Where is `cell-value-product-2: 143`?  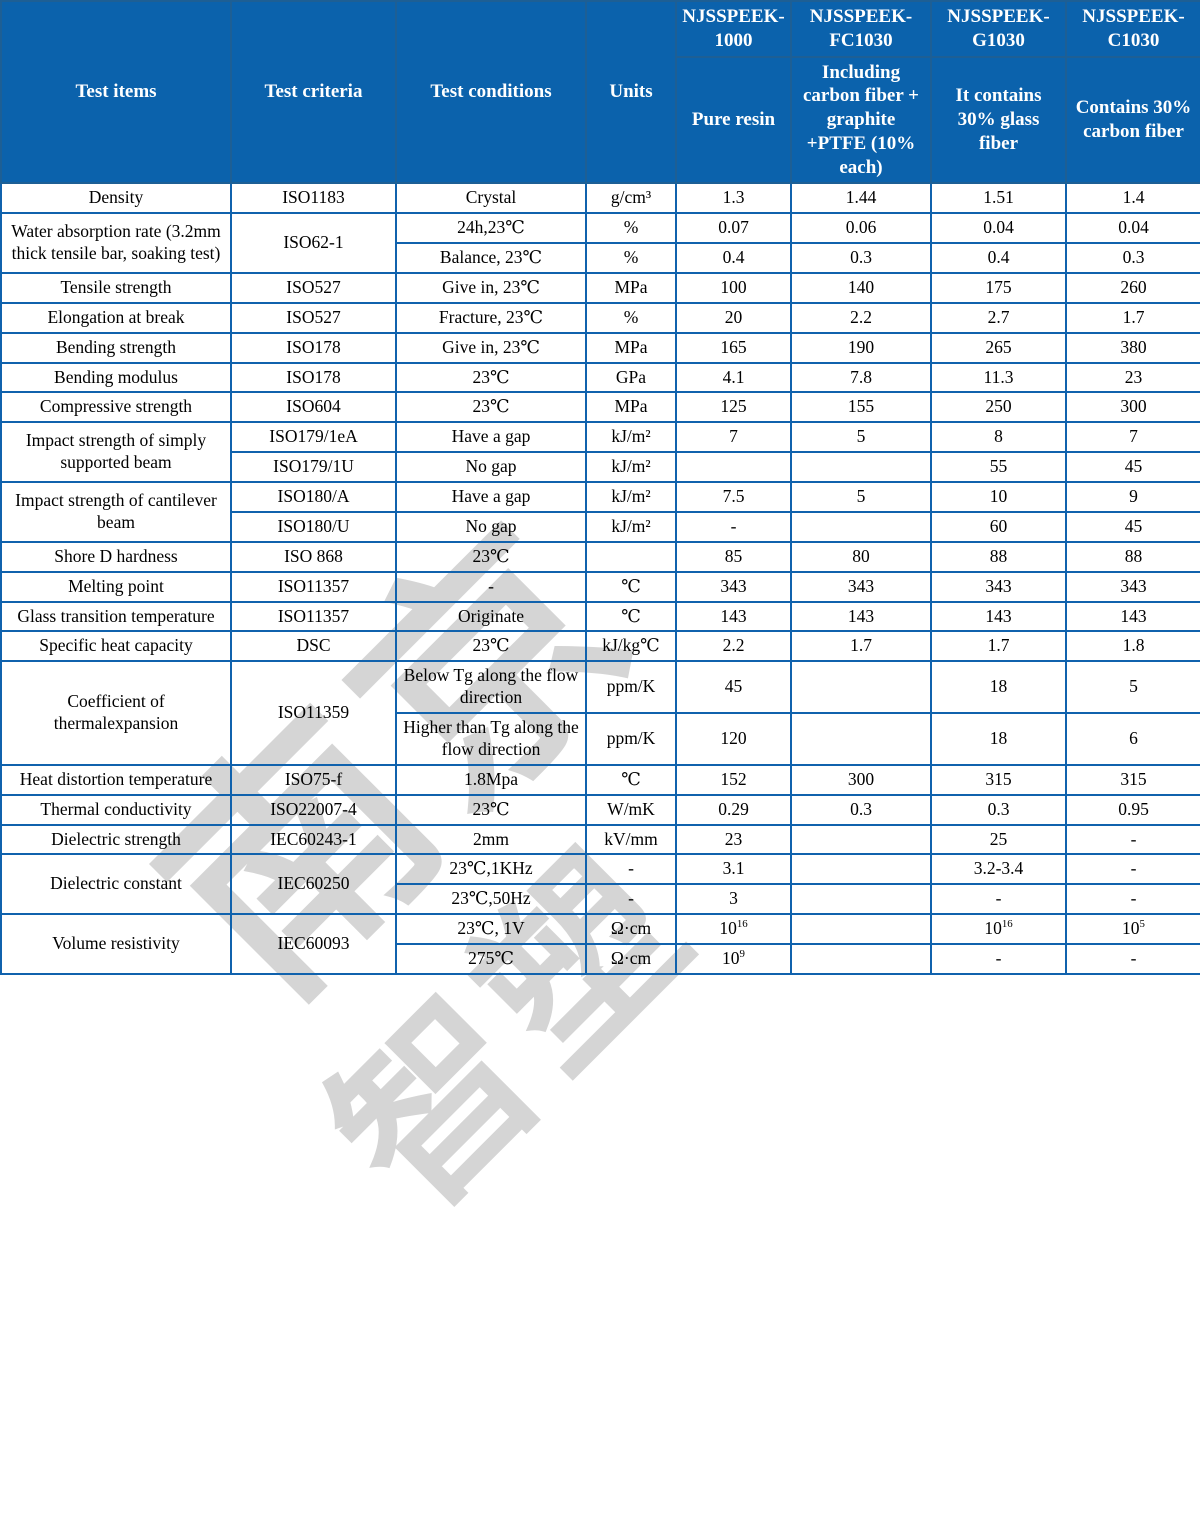 cell-value-product-2: 143 is located at coordinates (998, 616).